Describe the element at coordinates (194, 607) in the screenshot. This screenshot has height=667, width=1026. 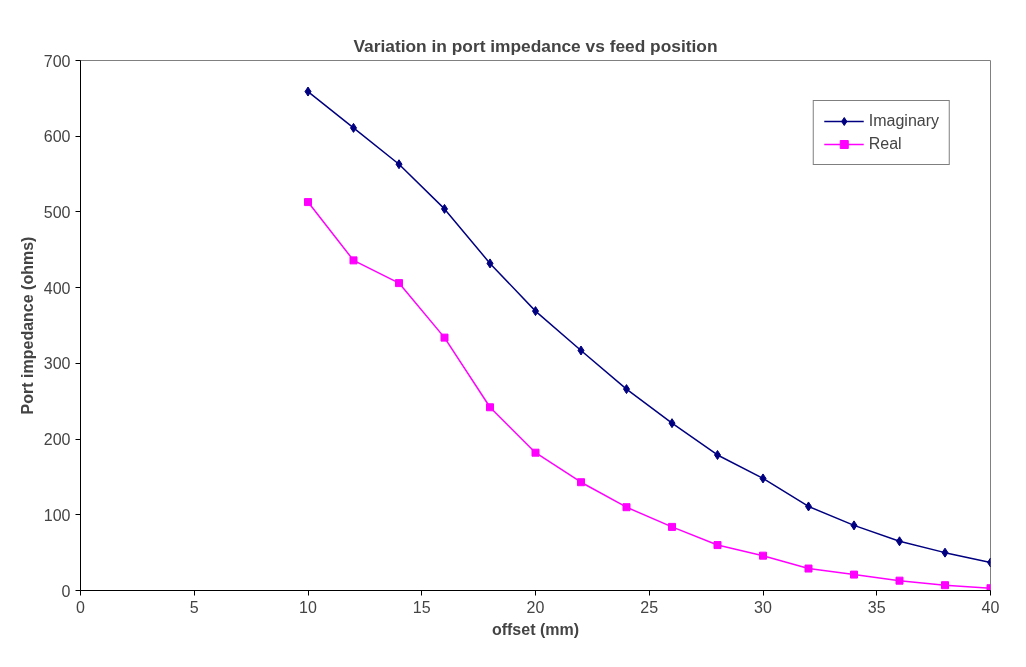
I see `x-tick-label: 5` at that location.